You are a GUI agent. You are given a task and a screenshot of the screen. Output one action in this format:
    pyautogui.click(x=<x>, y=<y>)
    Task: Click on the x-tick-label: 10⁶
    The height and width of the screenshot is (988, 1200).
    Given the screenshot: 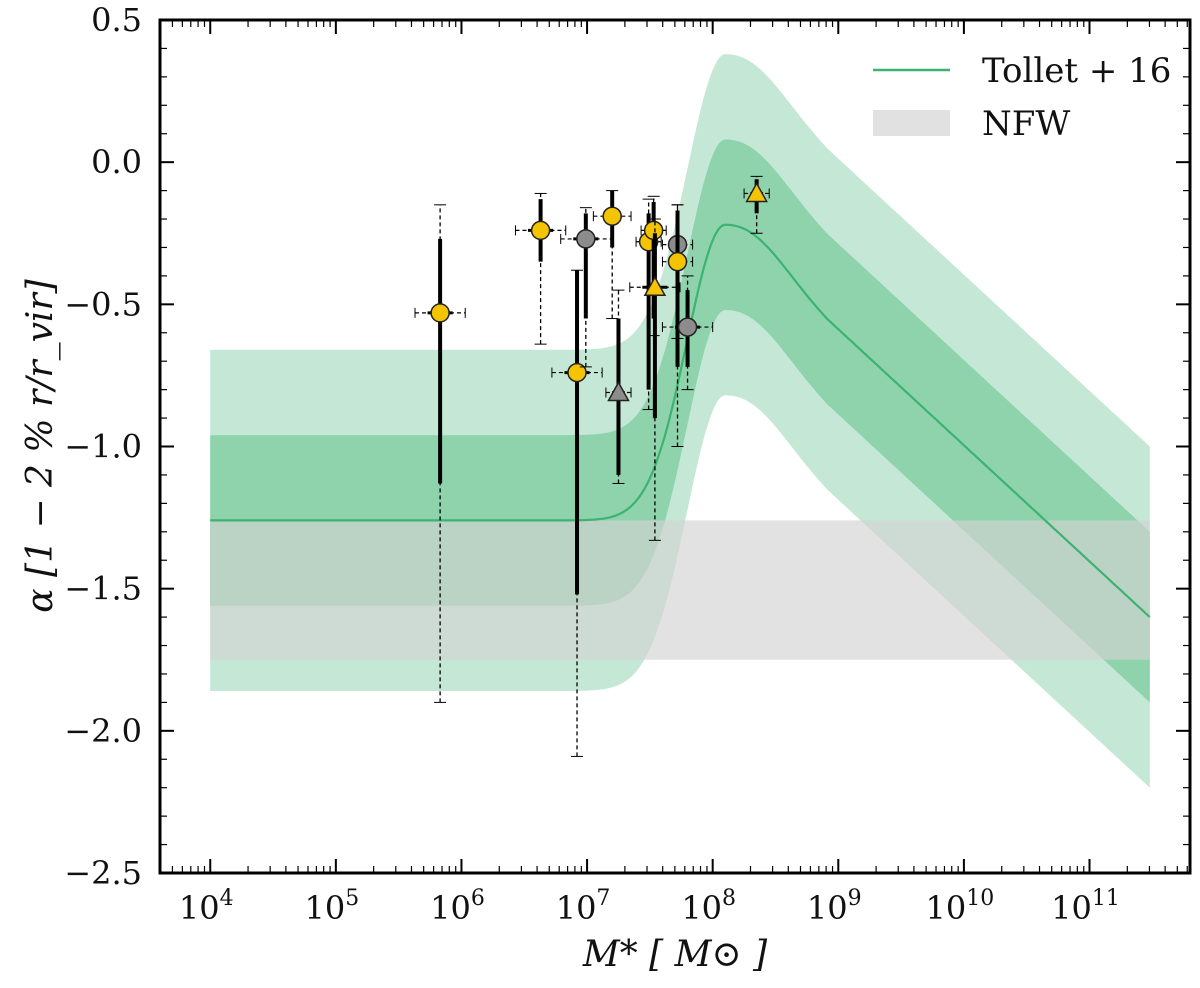 What is the action you would take?
    pyautogui.click(x=457, y=906)
    